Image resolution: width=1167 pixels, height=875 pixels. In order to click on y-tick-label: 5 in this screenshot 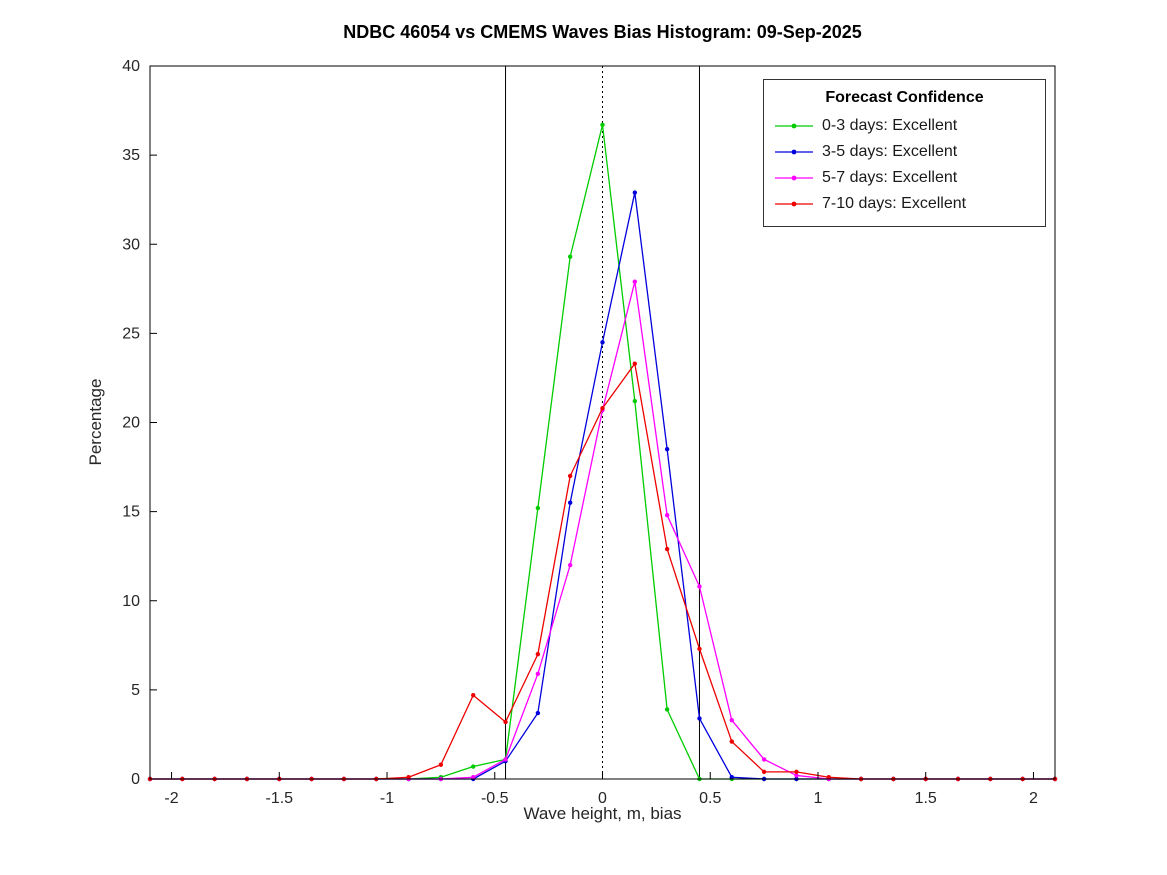, I will do `click(135, 690)`.